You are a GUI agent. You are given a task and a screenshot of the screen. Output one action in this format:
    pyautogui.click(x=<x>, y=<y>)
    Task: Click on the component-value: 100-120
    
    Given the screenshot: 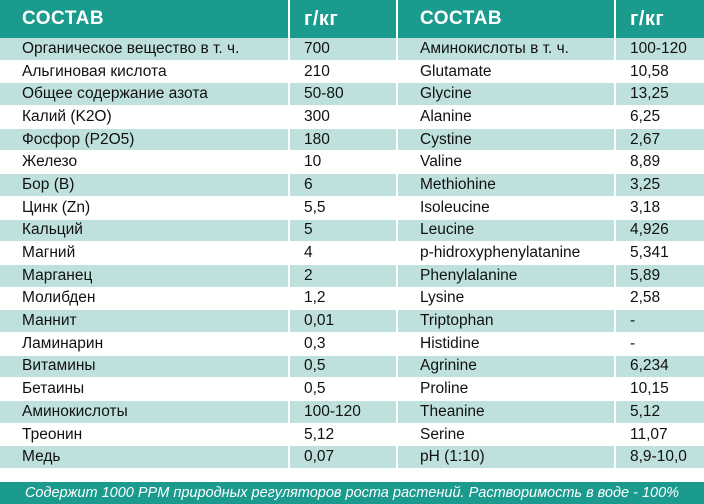 What is the action you would take?
    pyautogui.click(x=344, y=412)
    